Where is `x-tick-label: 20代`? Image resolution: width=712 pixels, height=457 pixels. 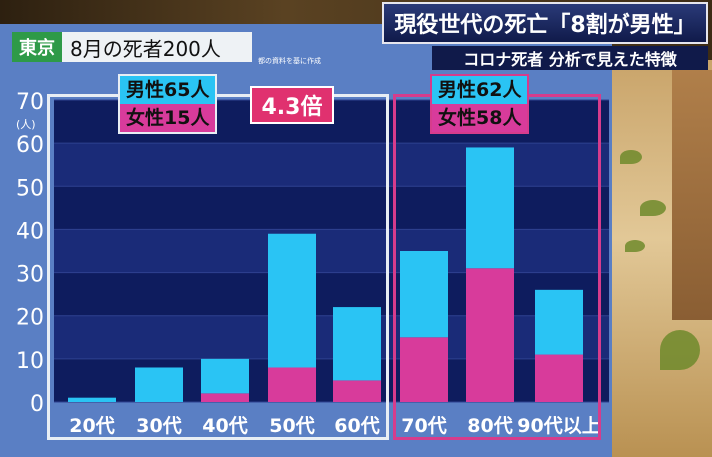 x-tick-label: 20代 is located at coordinates (91, 426).